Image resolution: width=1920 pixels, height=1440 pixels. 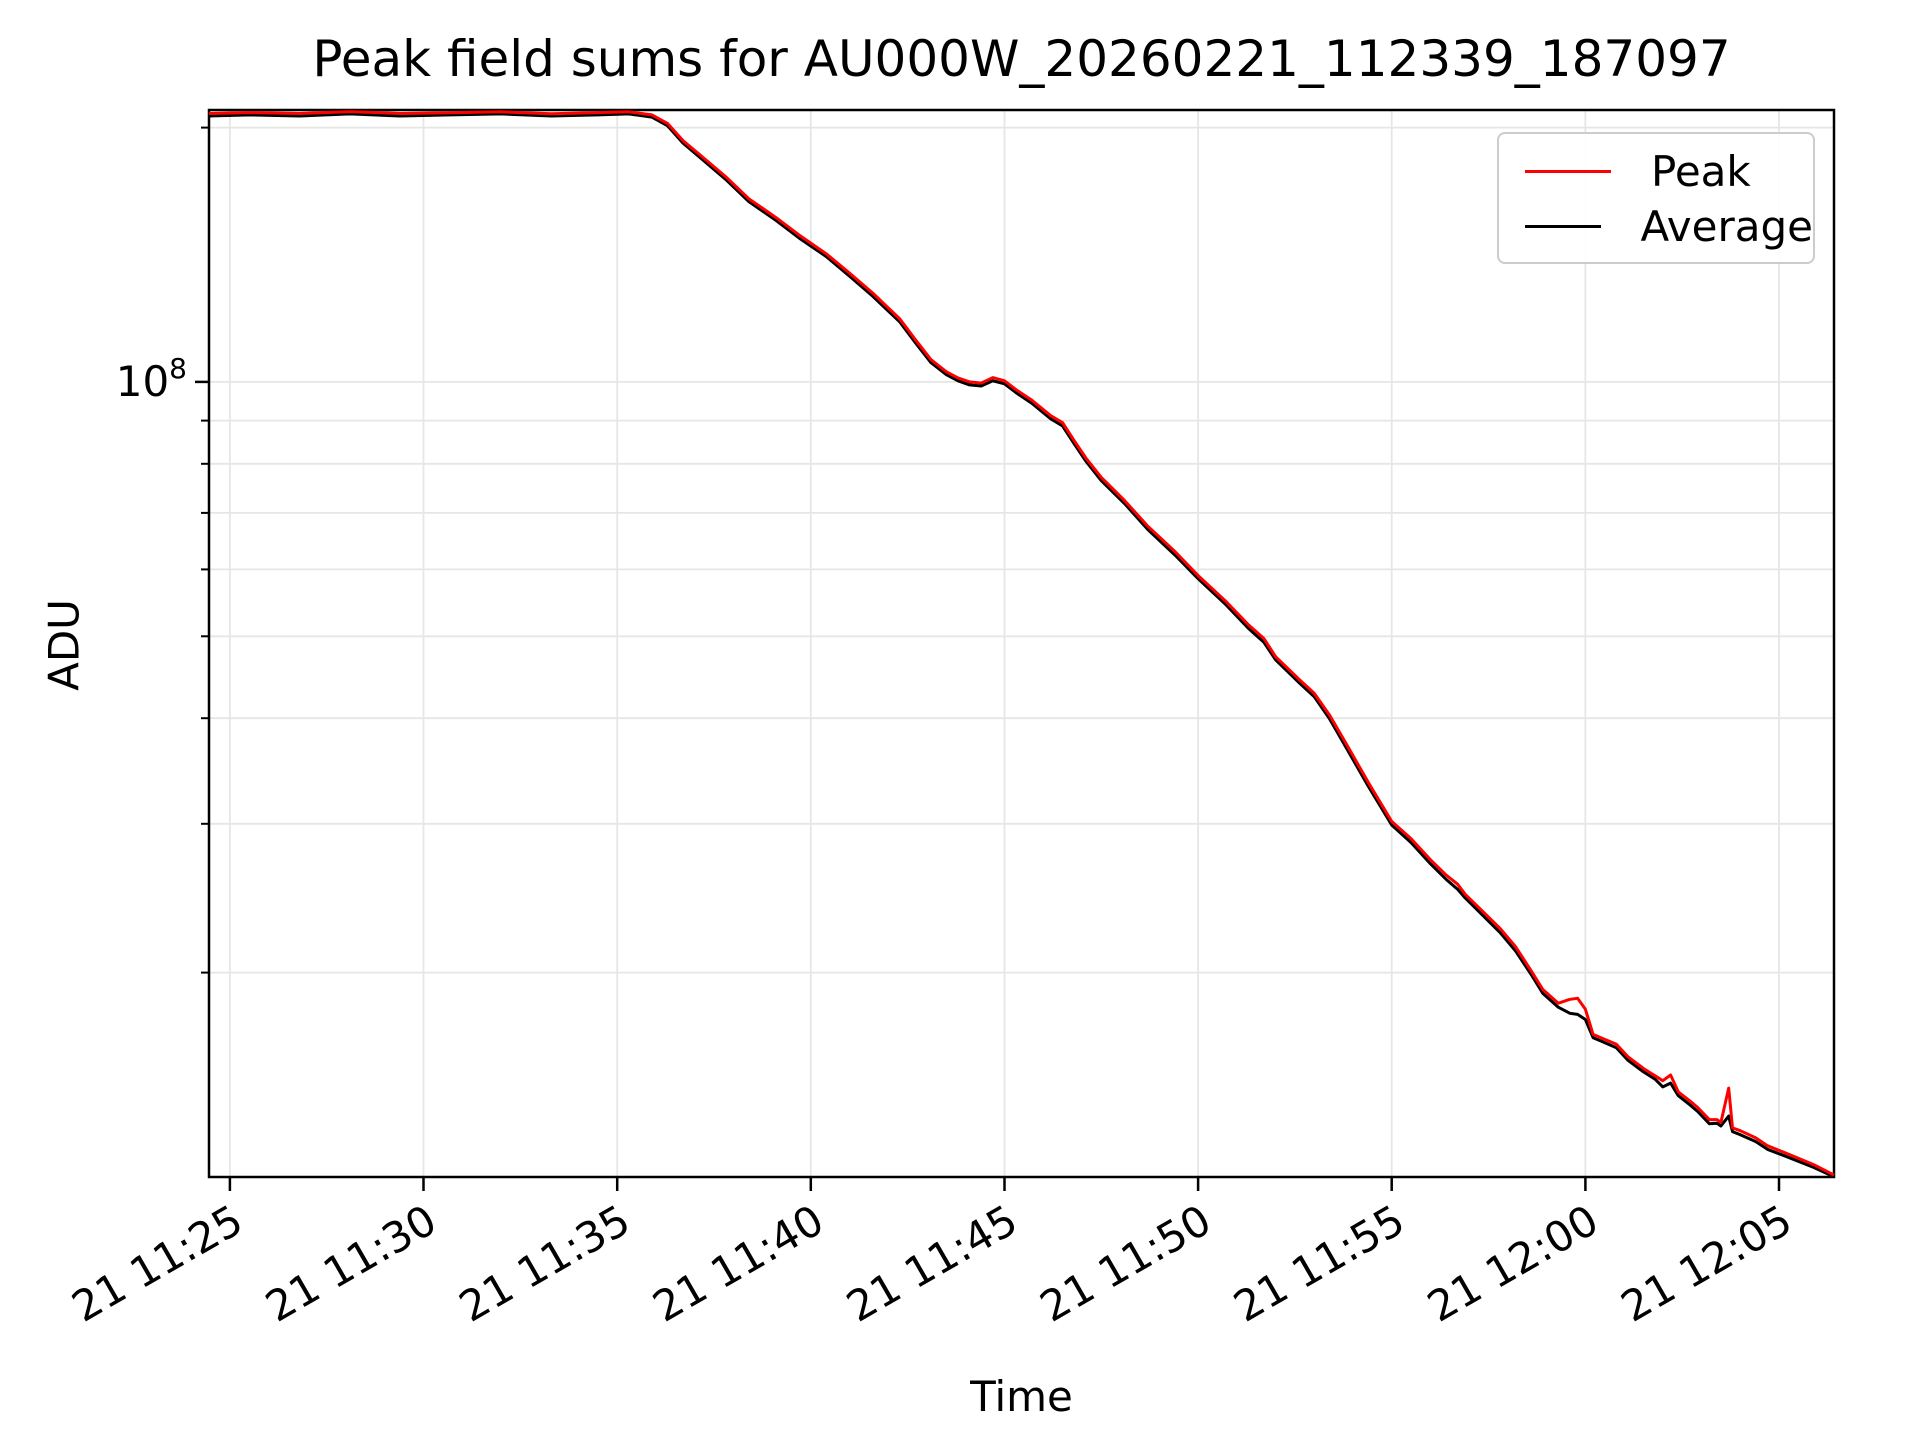 I want to click on legend-label-peak: Peak, so click(x=1701, y=171).